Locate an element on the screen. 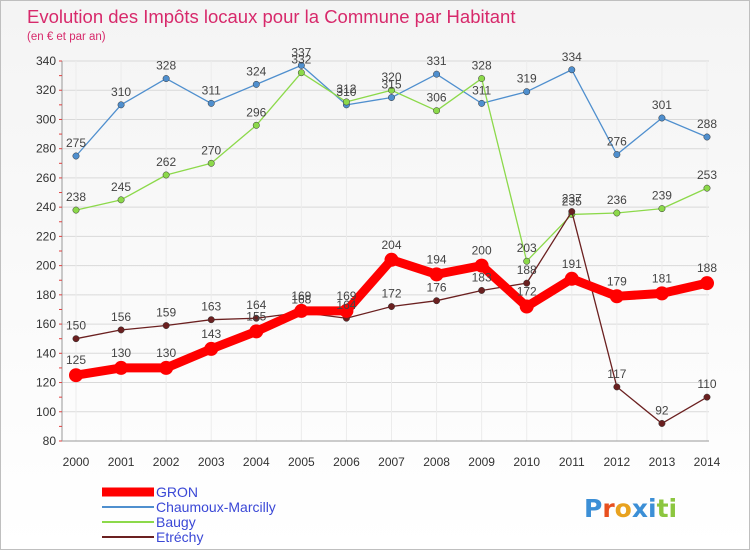 The width and height of the screenshot is (750, 550). data-label: 191 is located at coordinates (572, 264).